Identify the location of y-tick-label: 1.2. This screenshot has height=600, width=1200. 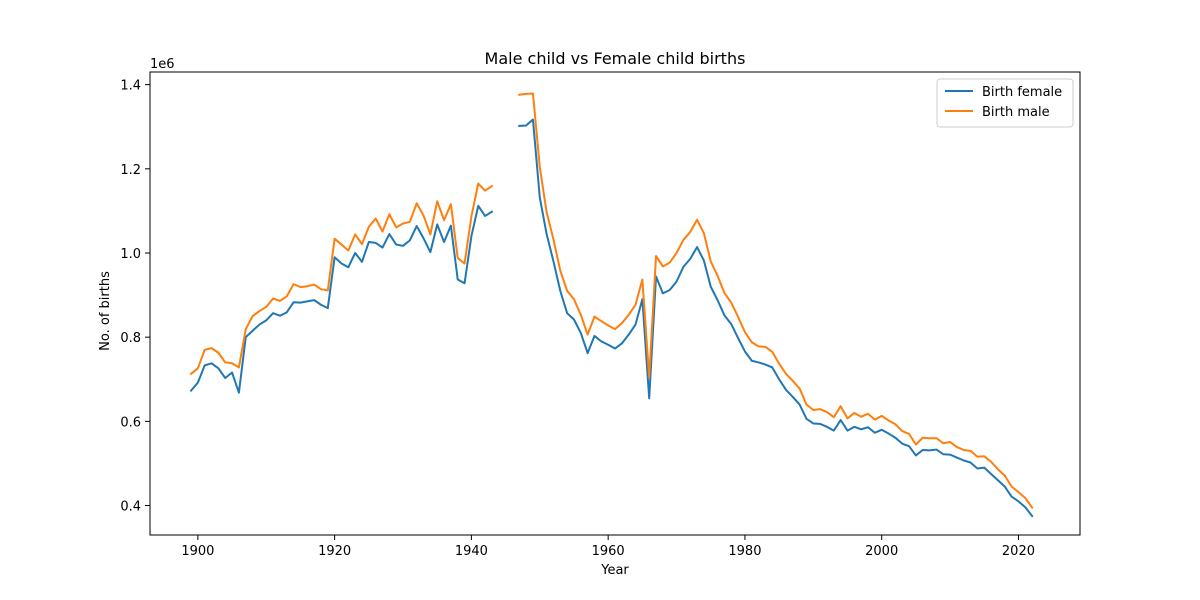
(130, 170).